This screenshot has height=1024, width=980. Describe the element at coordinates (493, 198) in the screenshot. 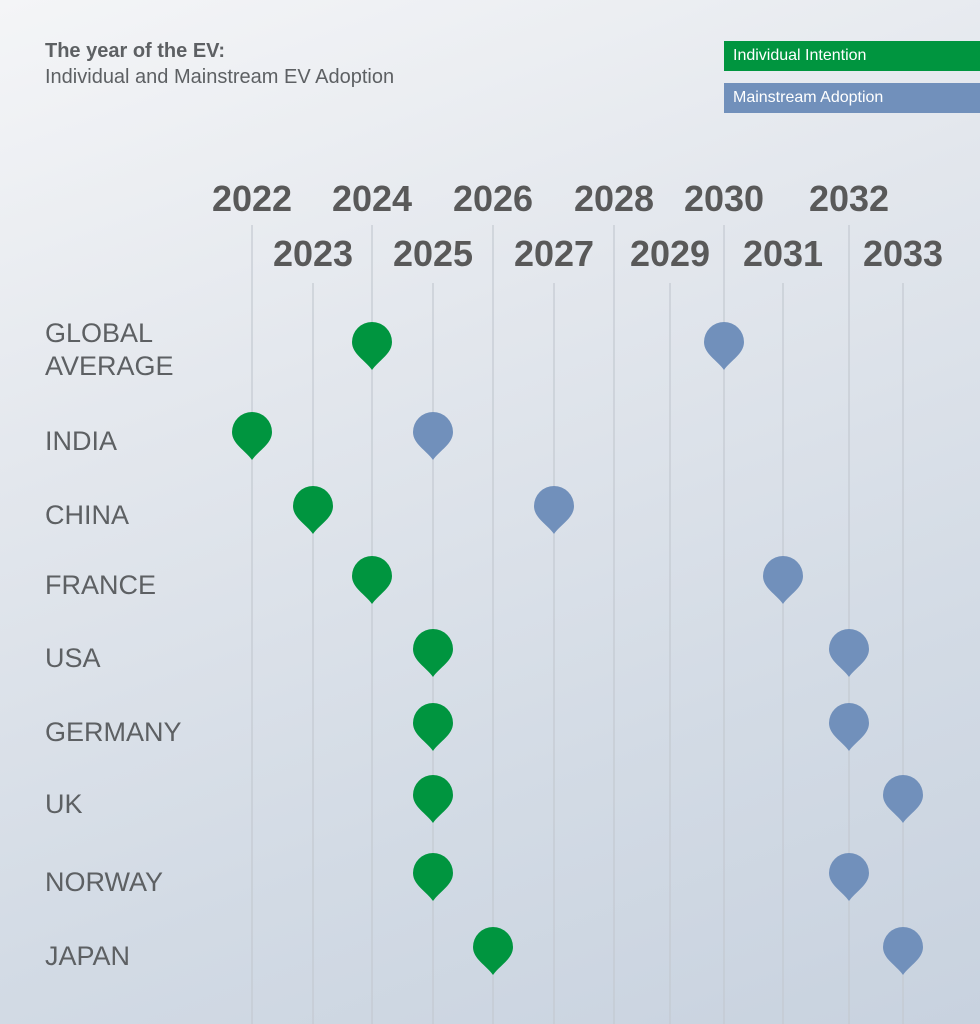

I see `year-label-2026: 2026` at that location.